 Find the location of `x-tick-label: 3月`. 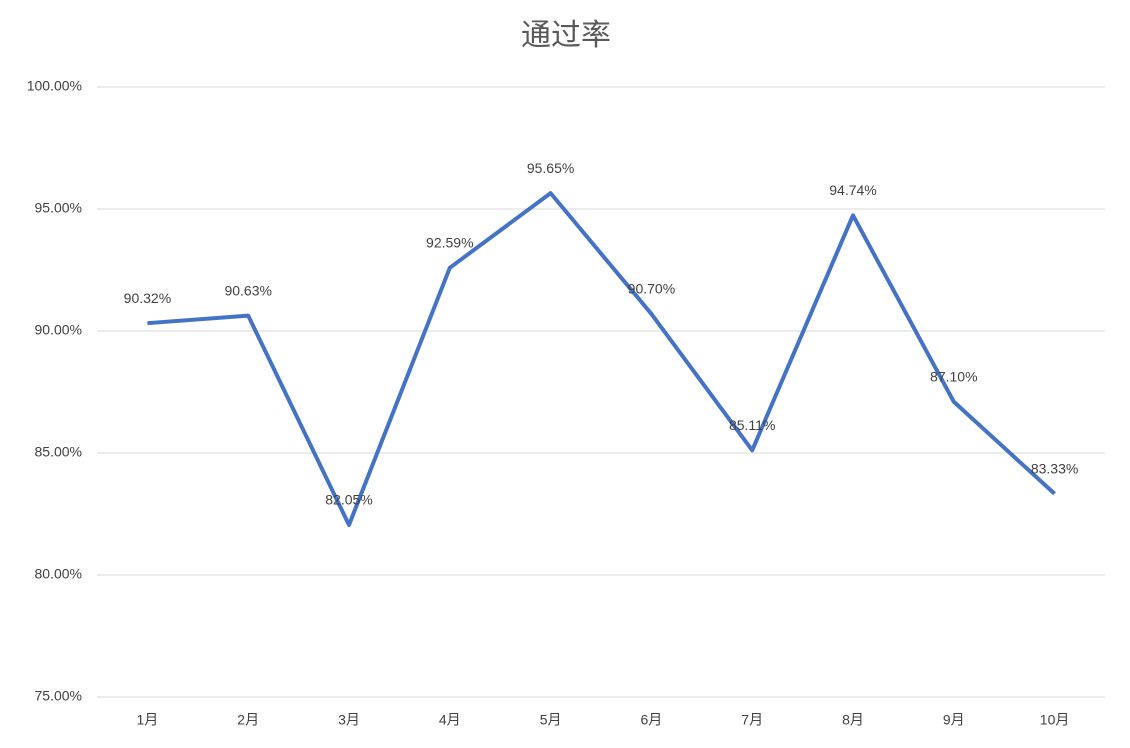

x-tick-label: 3月 is located at coordinates (349, 720).